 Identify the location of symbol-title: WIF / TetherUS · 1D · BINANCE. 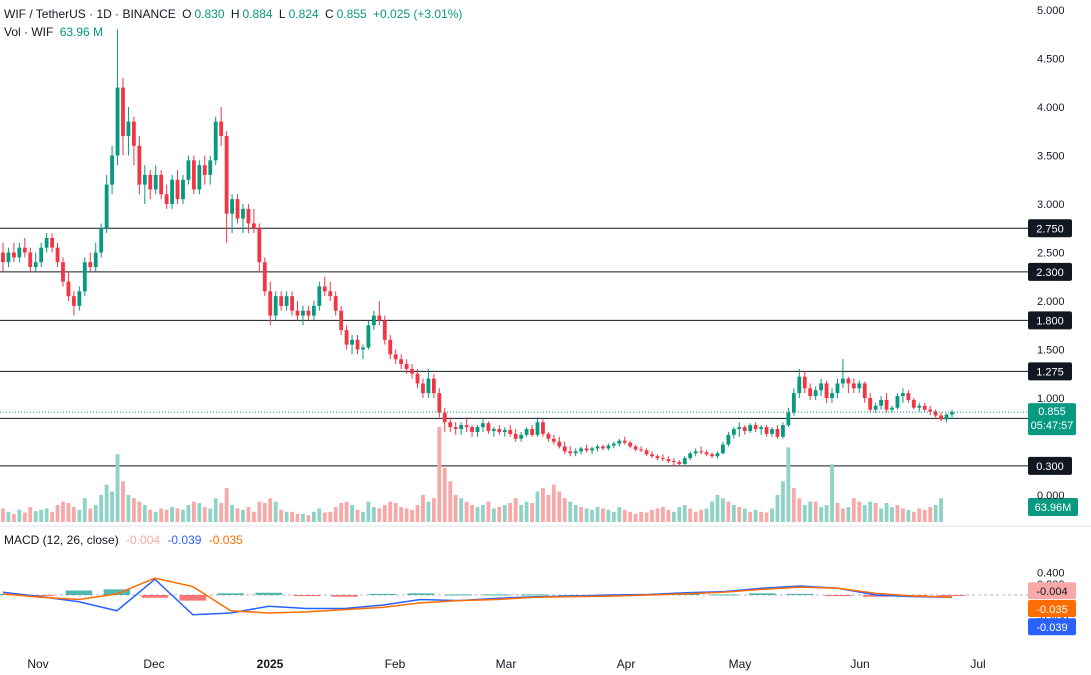
(90, 14).